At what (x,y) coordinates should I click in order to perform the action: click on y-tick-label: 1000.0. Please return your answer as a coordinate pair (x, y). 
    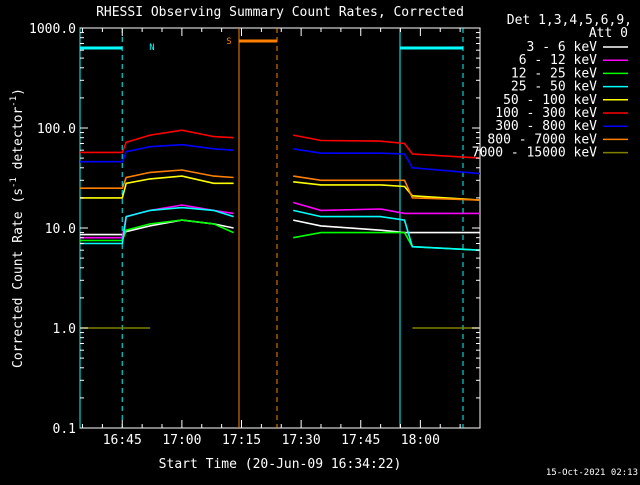
    Looking at the image, I should click on (52, 29).